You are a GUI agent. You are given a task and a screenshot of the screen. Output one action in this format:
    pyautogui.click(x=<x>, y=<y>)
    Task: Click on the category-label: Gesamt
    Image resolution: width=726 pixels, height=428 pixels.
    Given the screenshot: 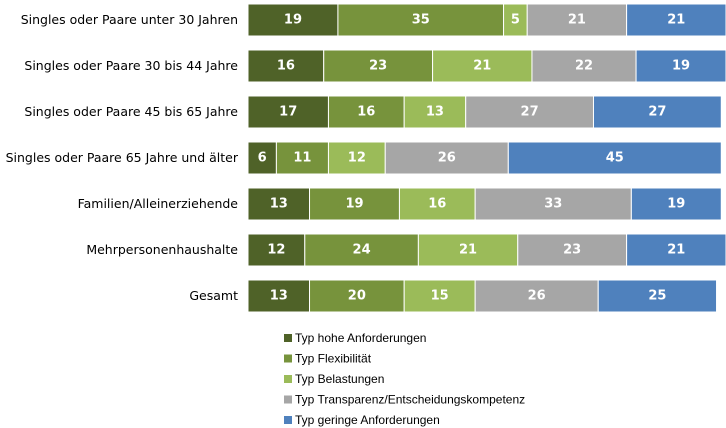 What is the action you would take?
    pyautogui.click(x=213, y=295)
    